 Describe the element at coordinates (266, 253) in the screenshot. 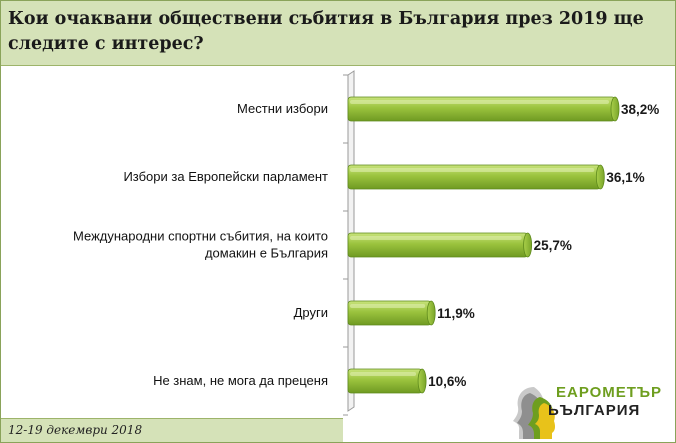

I see `category-label: домакин е България` at that location.